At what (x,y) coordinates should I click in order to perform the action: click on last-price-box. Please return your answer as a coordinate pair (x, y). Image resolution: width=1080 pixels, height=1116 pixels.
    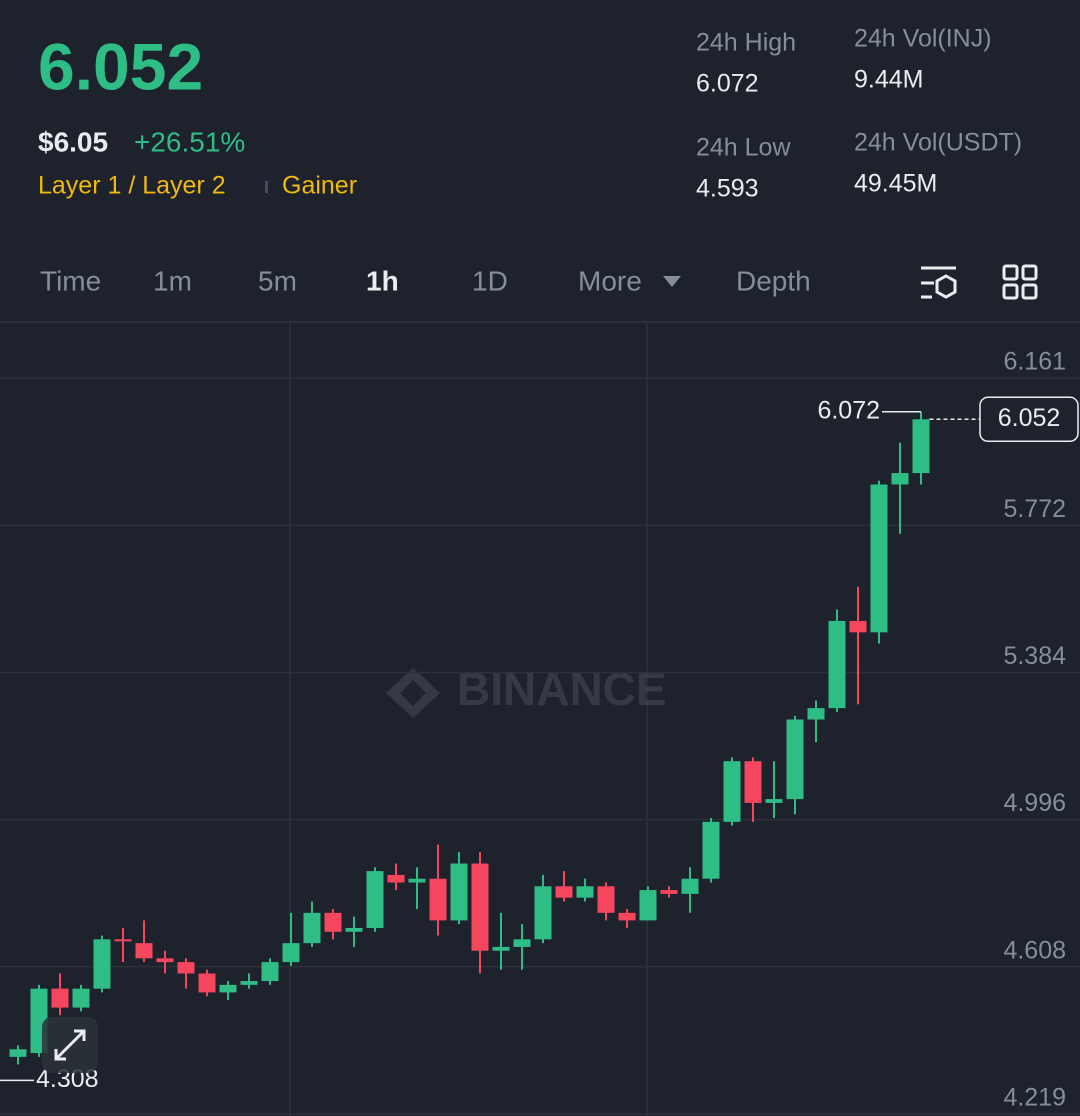
    Looking at the image, I should click on (1029, 419).